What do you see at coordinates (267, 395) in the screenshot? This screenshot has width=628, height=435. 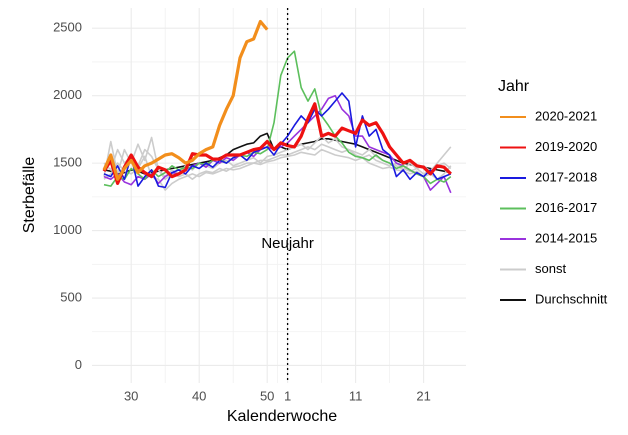 I see `x-tick-label: 50` at bounding box center [267, 395].